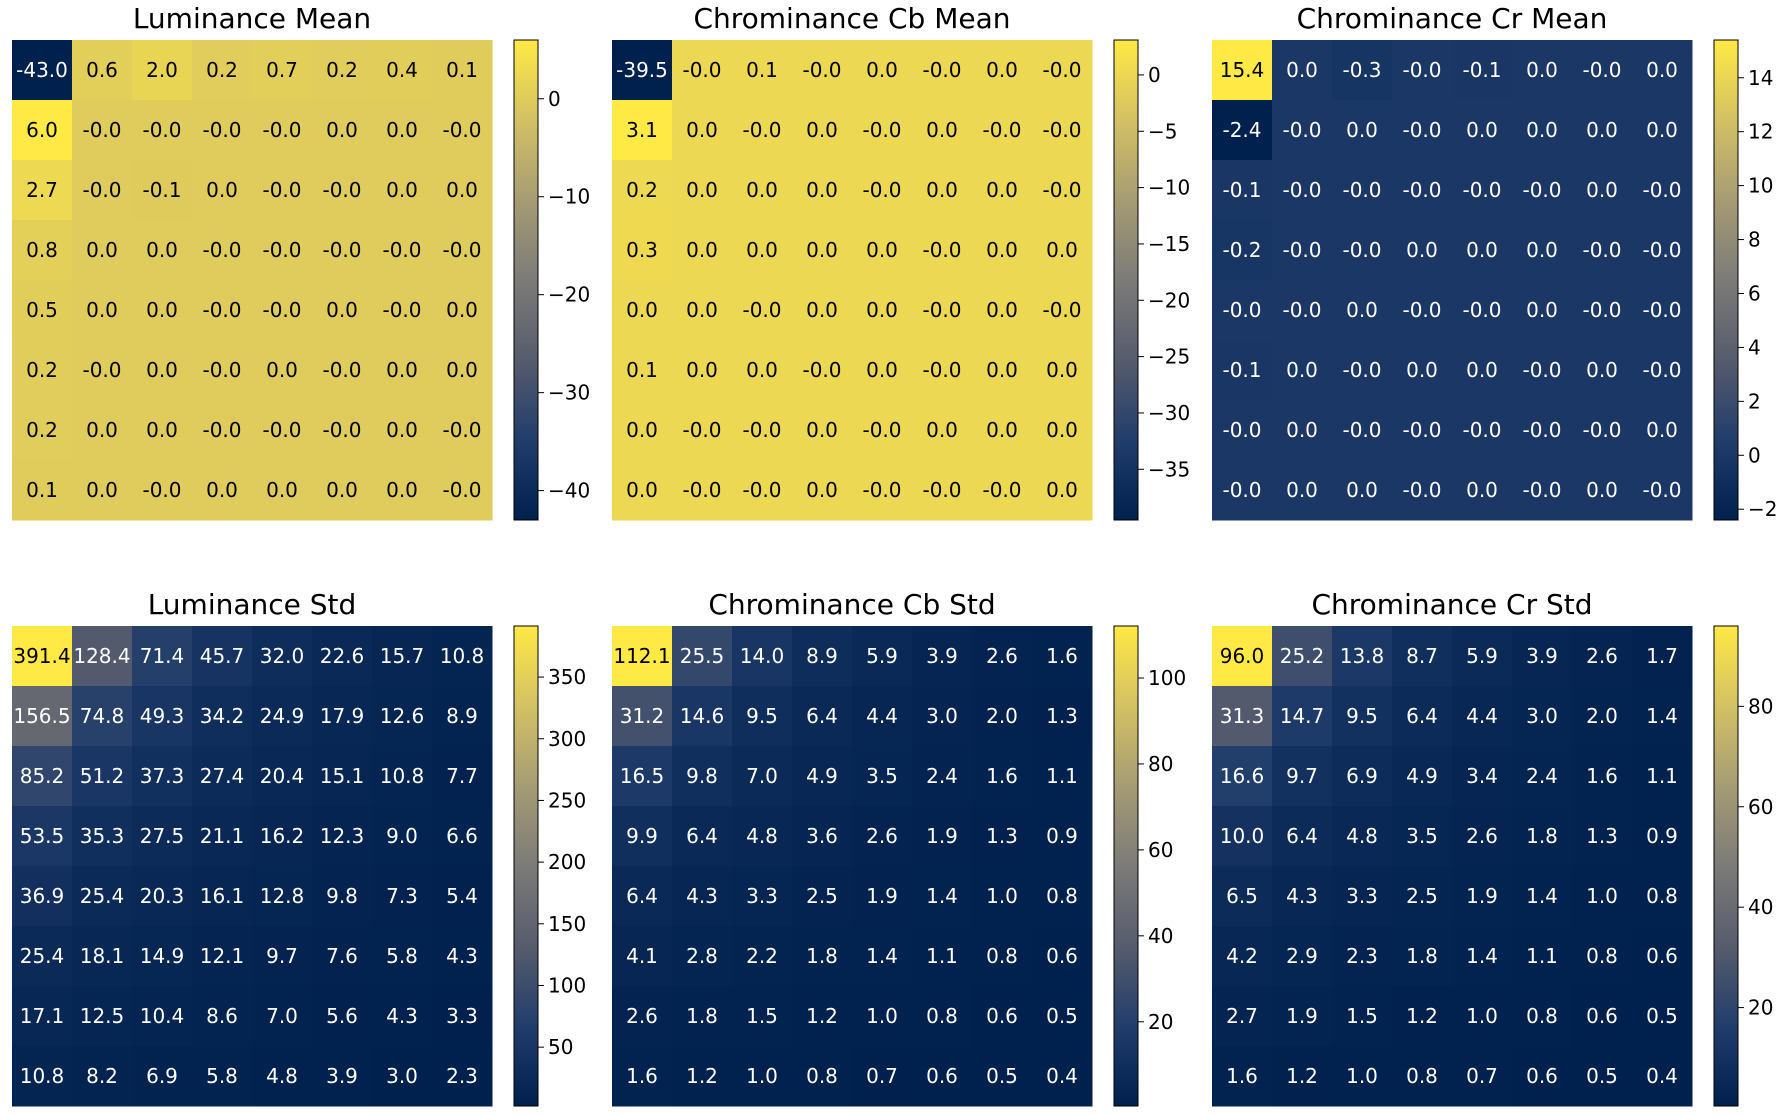 This screenshot has width=1783, height=1115. Describe the element at coordinates (1242, 656) in the screenshot. I see `cell-value-label: 96.0` at that location.